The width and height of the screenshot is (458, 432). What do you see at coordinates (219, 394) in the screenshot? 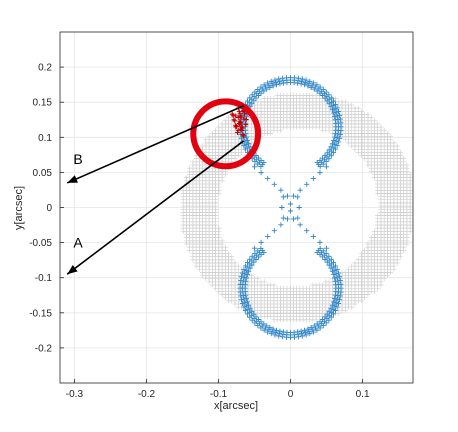
I see `x-tick-label: -0.1` at bounding box center [219, 394].